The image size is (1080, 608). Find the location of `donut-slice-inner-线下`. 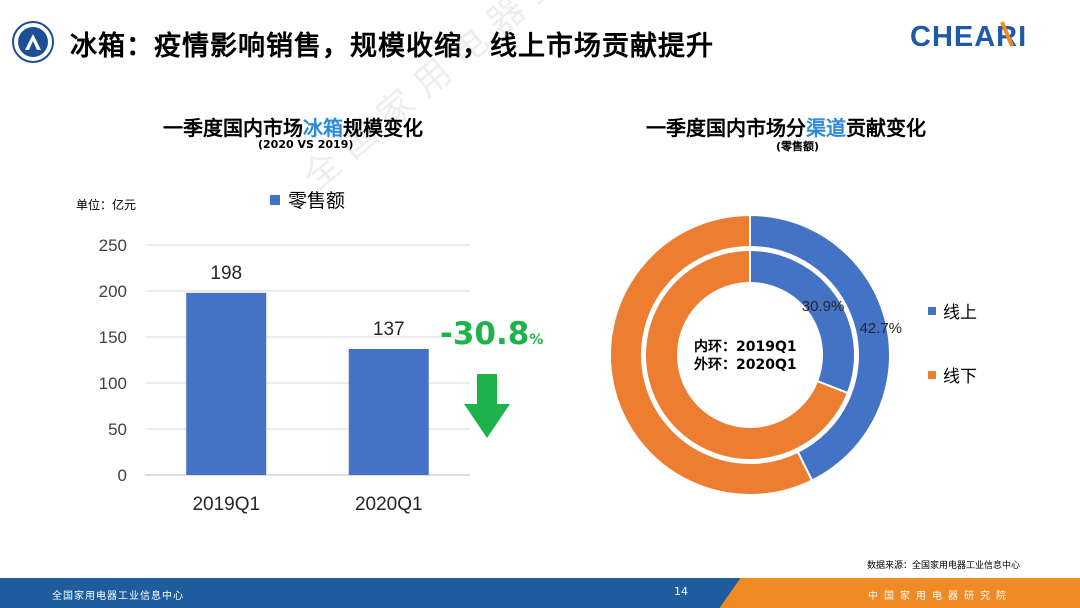

donut-slice-inner-线下 is located at coordinates (747, 354).